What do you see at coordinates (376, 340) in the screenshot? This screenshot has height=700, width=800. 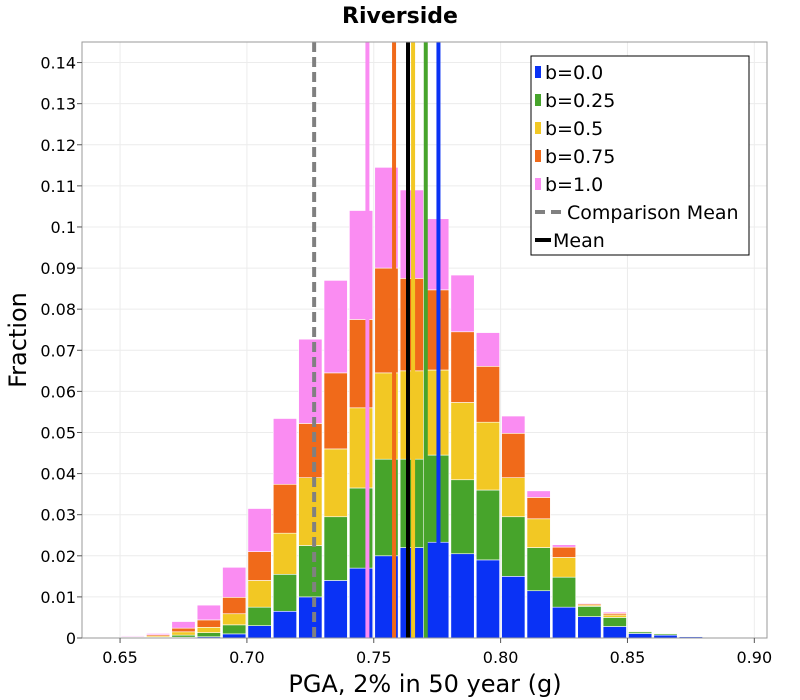 I see `mean-lines` at bounding box center [376, 340].